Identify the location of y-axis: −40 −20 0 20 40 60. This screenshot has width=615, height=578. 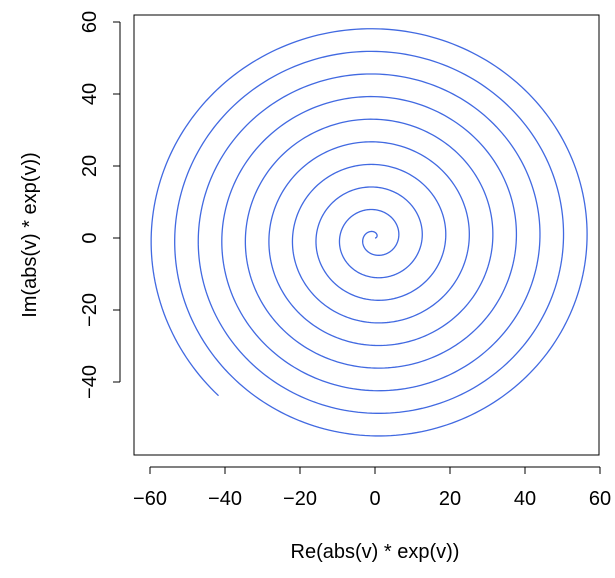
(100, 205).